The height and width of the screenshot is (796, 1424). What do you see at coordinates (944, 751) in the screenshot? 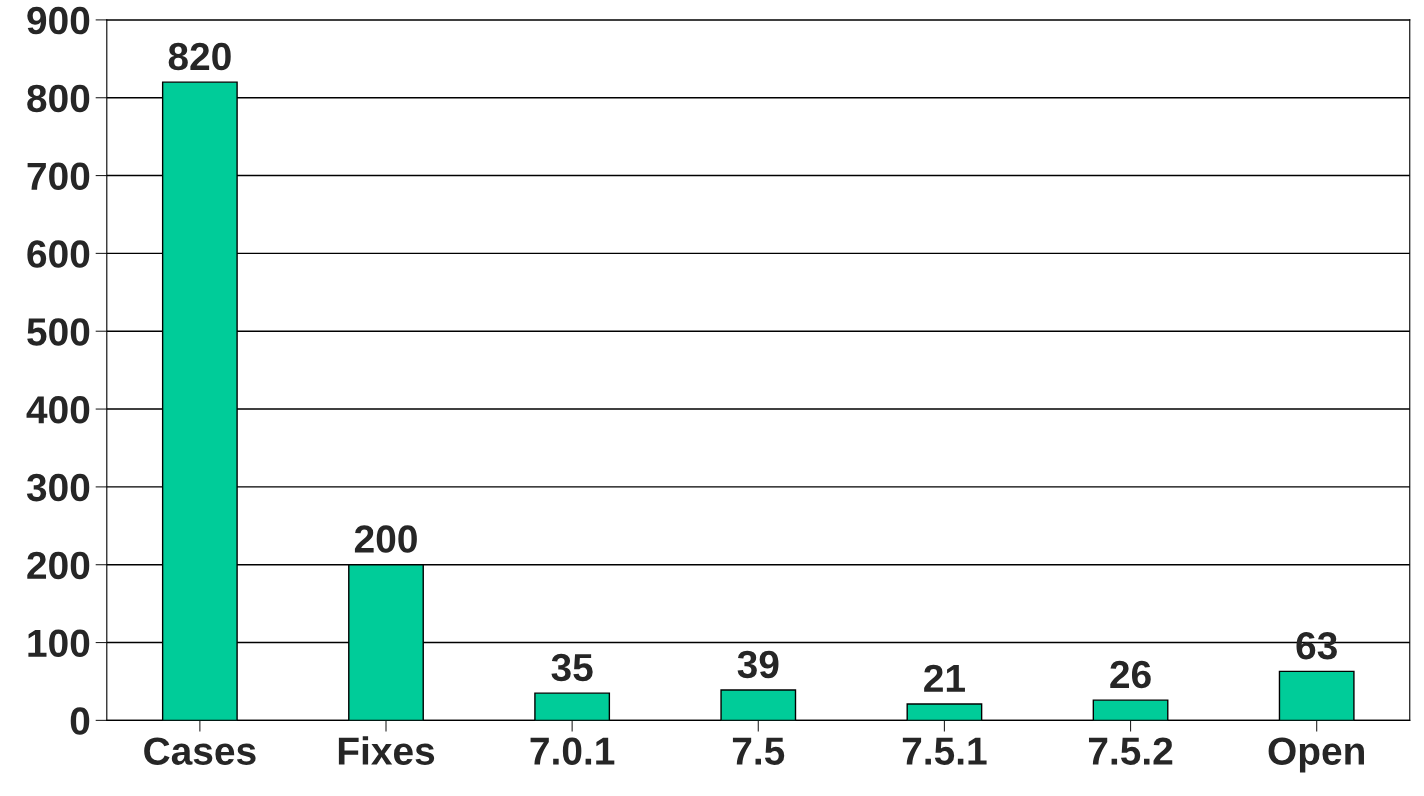
I see `x-tick-label: 7.5.1` at bounding box center [944, 751].